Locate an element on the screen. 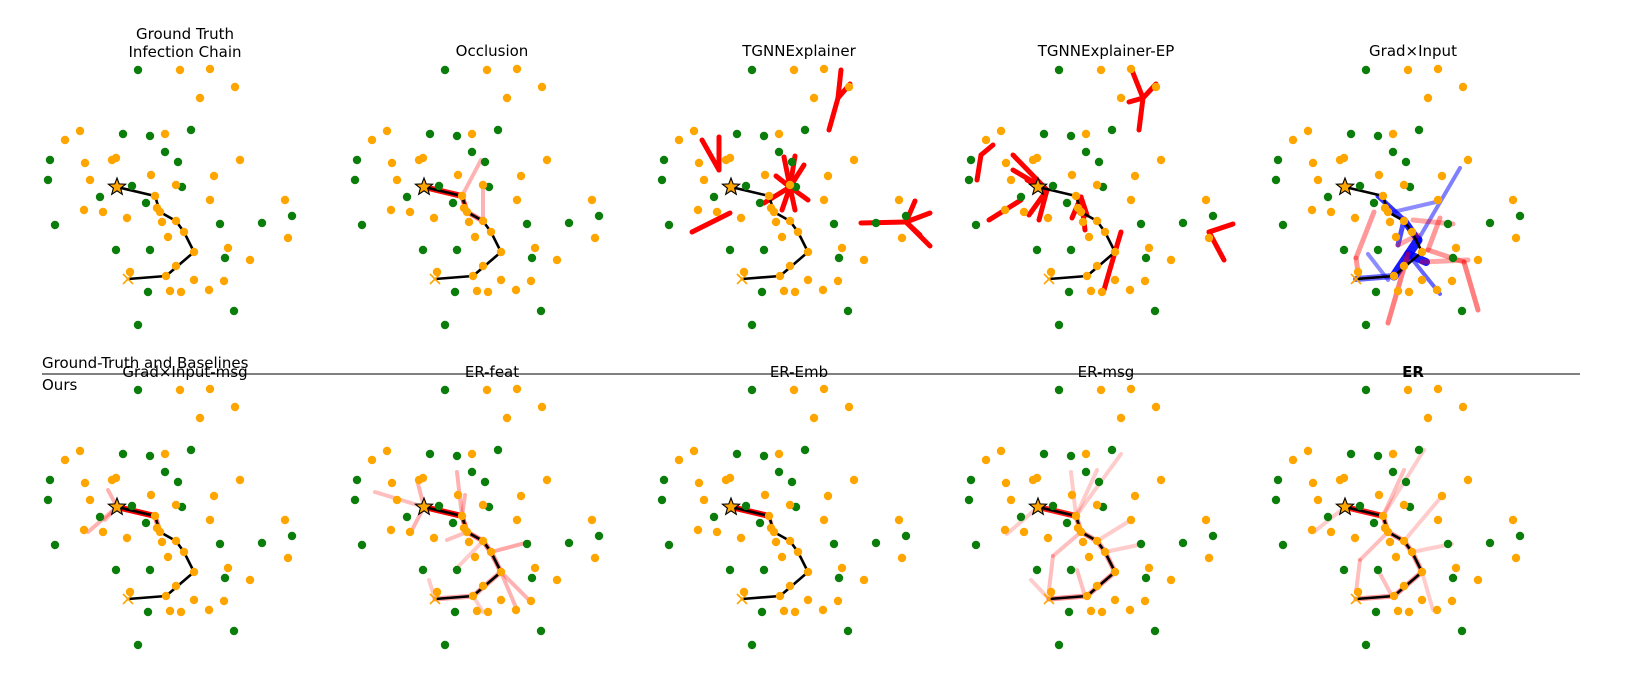 Image resolution: width=1635 pixels, height=687 pixels. target-cross-marker is located at coordinates (435, 599).